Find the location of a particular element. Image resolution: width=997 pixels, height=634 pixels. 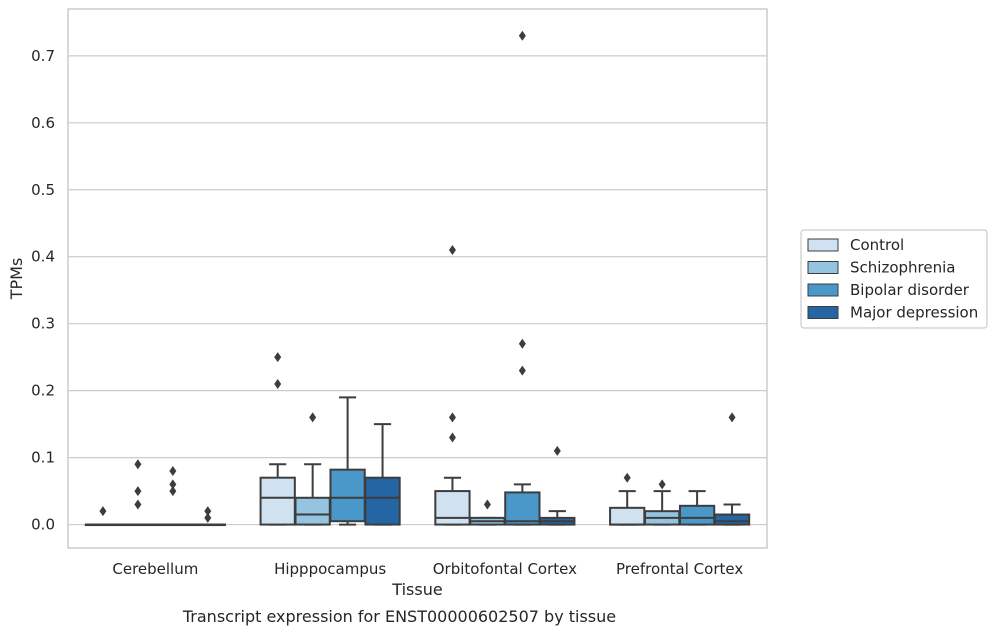

y-tick-label: 0.1 is located at coordinates (43, 458).